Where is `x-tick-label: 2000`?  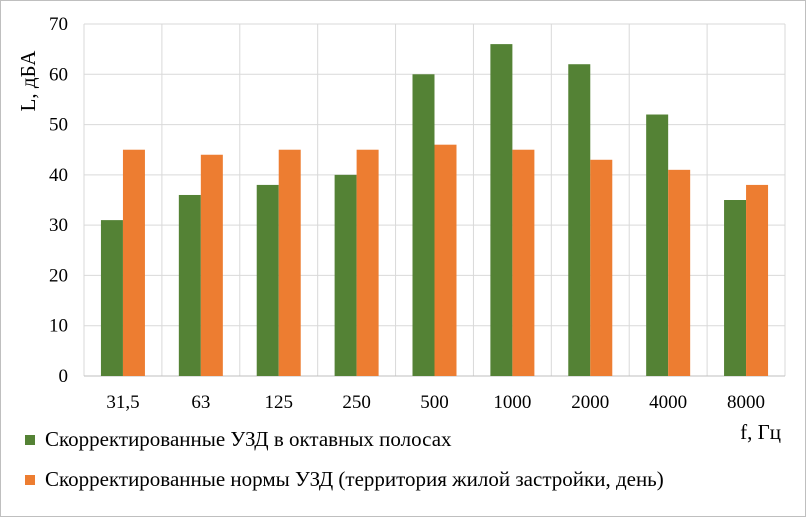 x-tick-label: 2000 is located at coordinates (590, 402).